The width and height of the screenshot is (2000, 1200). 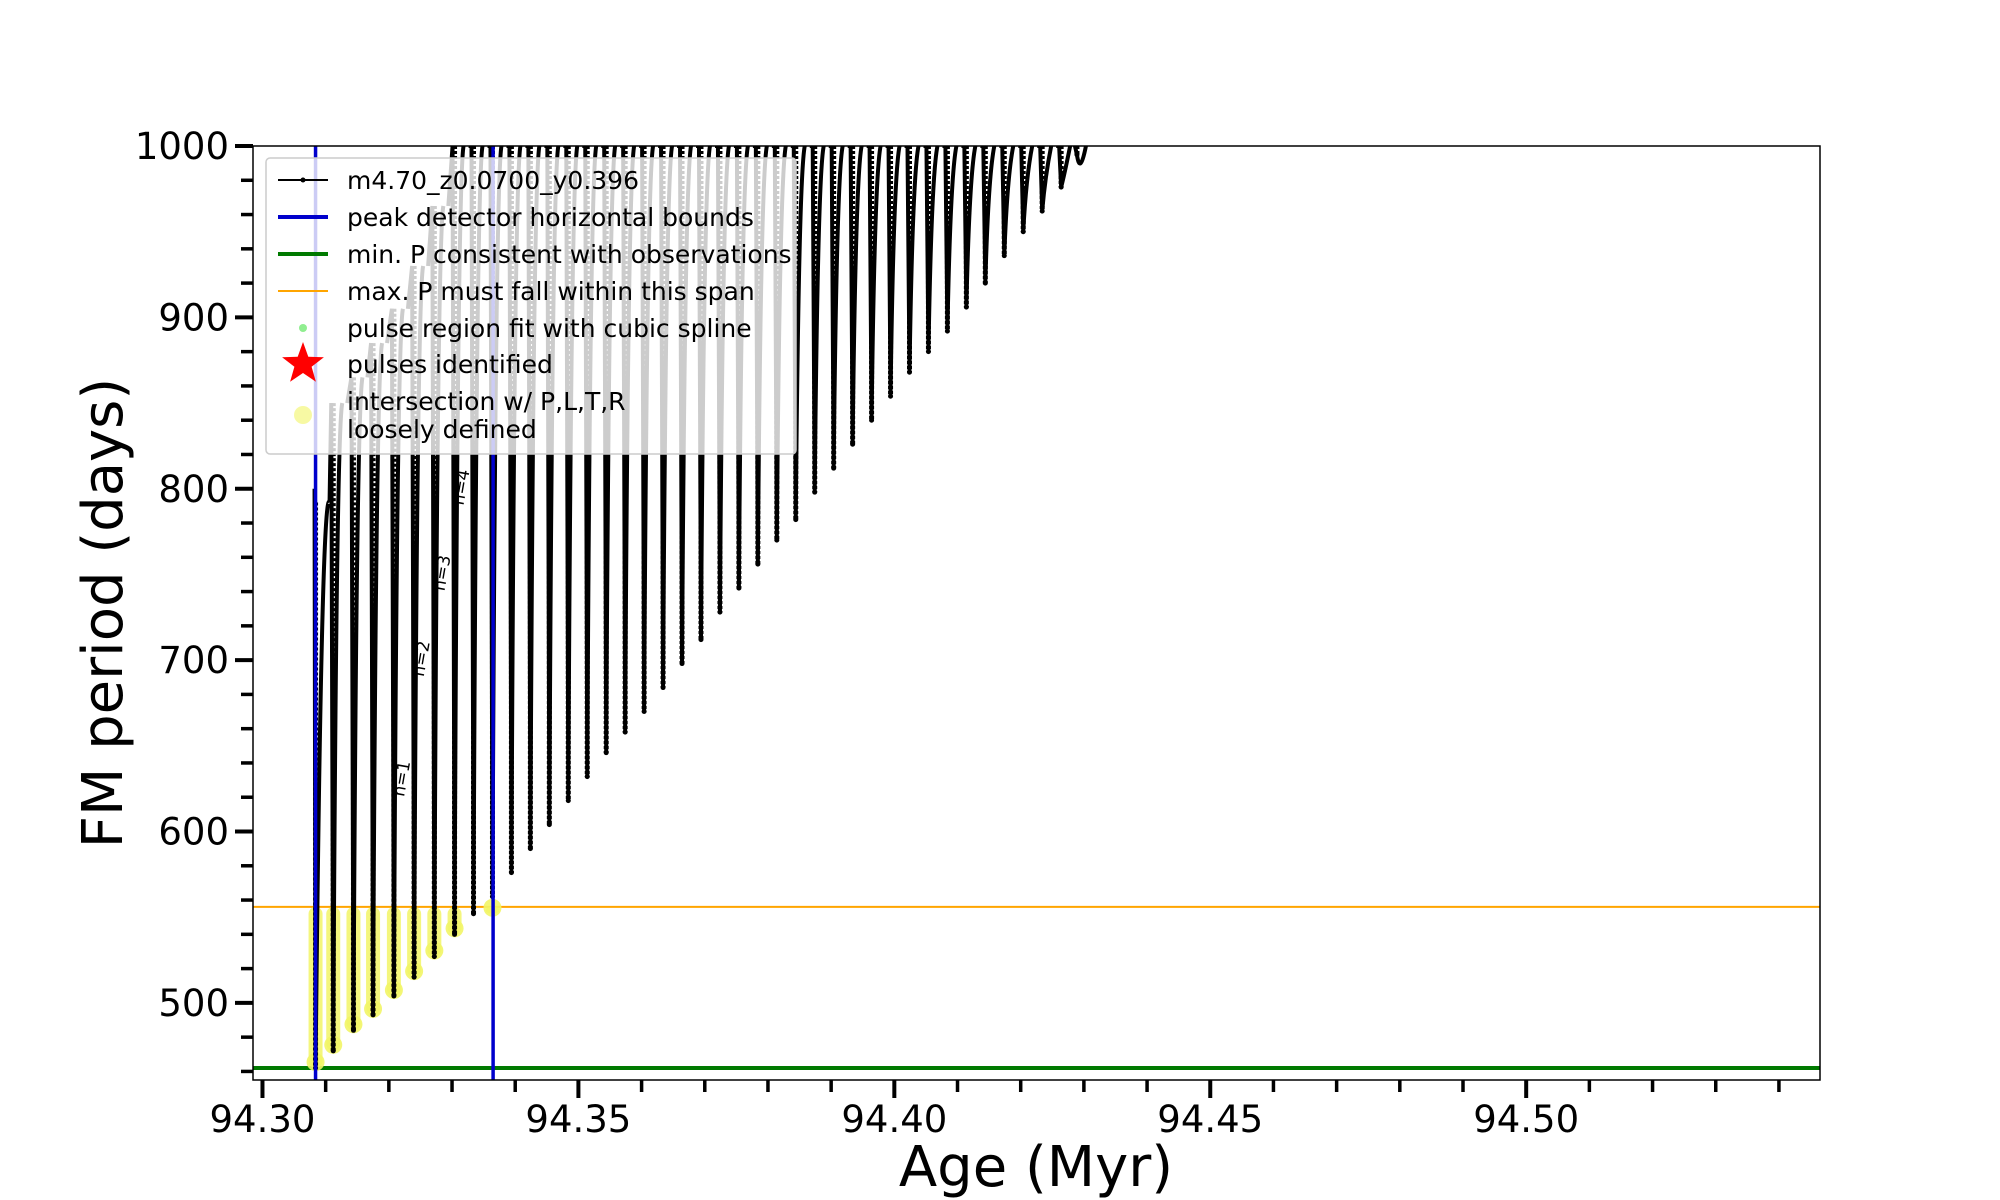 What do you see at coordinates (995, 1110) in the screenshot?
I see `x-axis: 94.30 94.35 94.40 94.45 94.50` at bounding box center [995, 1110].